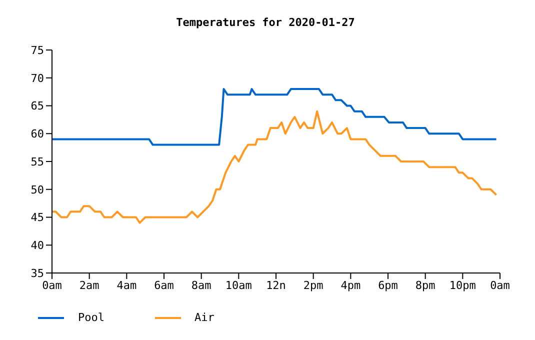 The image size is (535, 340). I want to click on x-tick-label: 2am, so click(89, 285).